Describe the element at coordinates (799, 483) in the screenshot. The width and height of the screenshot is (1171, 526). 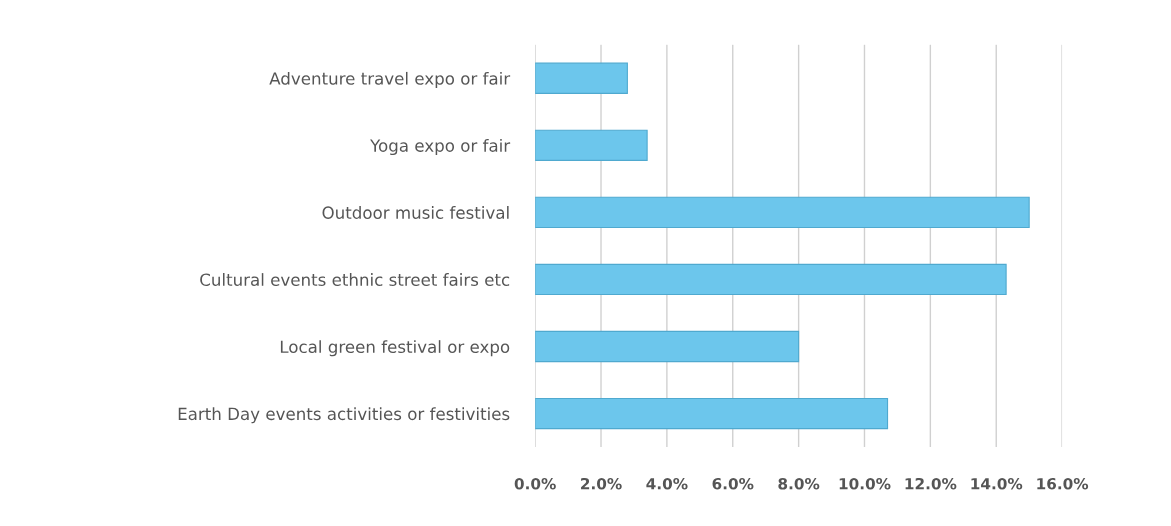
I see `x-tick-label: 8.0%` at that location.